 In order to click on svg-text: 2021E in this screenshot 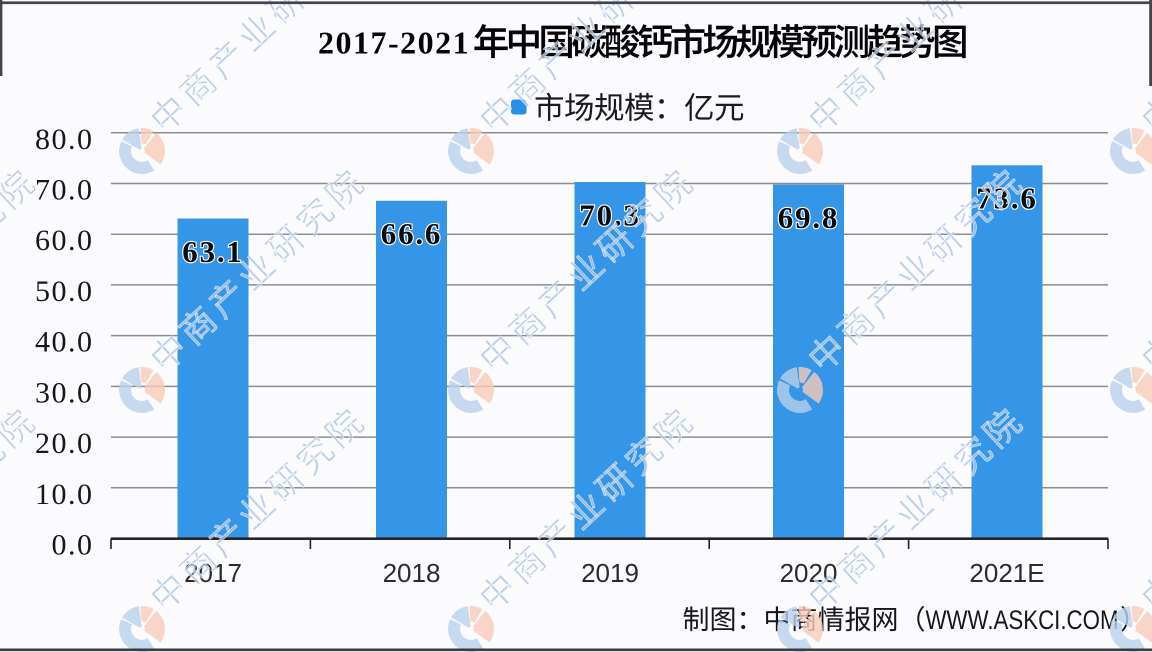, I will do `click(1006, 573)`.